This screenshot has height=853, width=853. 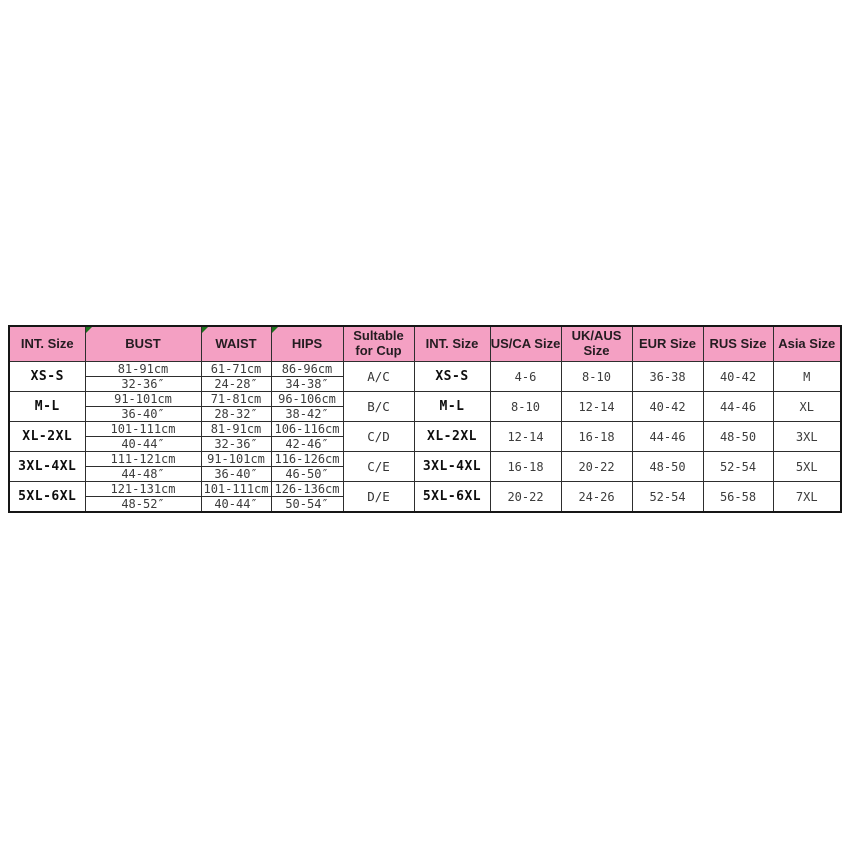 I want to click on cell-int-size: 3XL-4XL, so click(x=47, y=466).